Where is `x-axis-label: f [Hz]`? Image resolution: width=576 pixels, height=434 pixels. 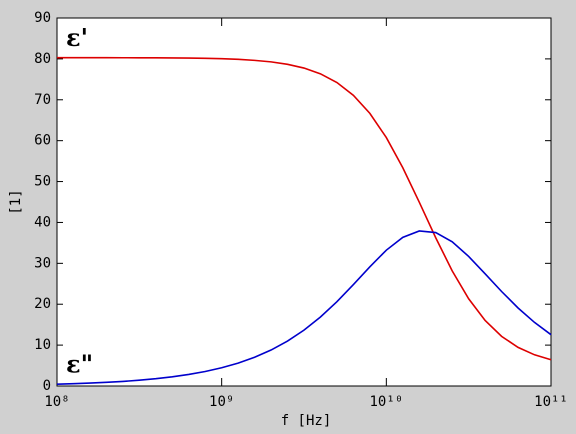
x-axis-label: f [Hz] is located at coordinates (306, 421).